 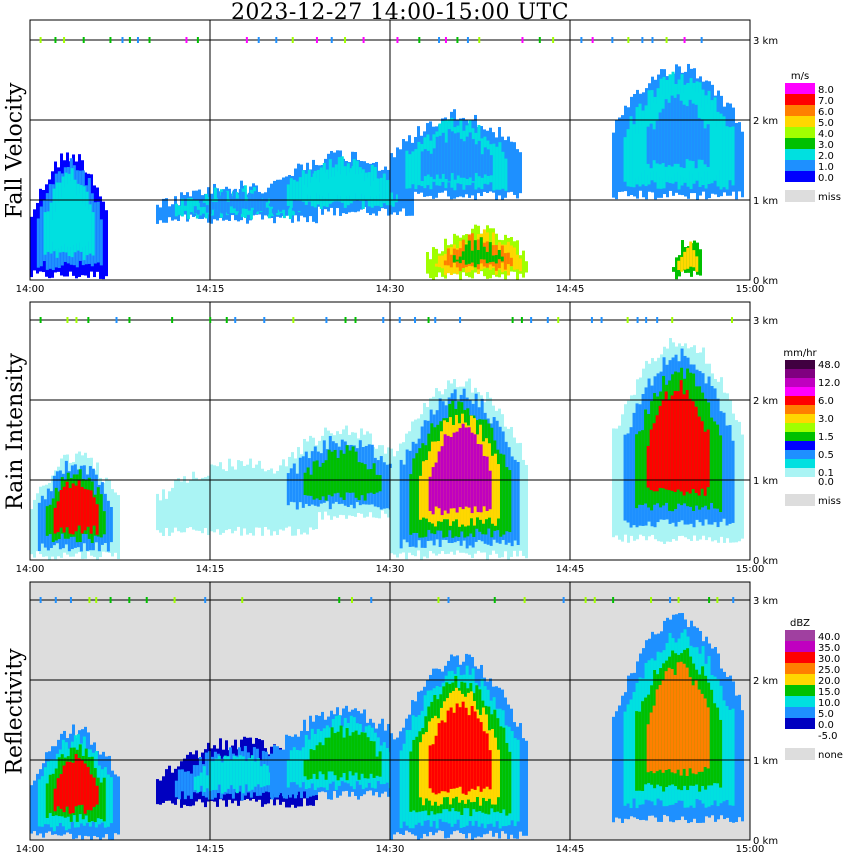 I want to click on legend-missing-label: miss, so click(x=829, y=197).